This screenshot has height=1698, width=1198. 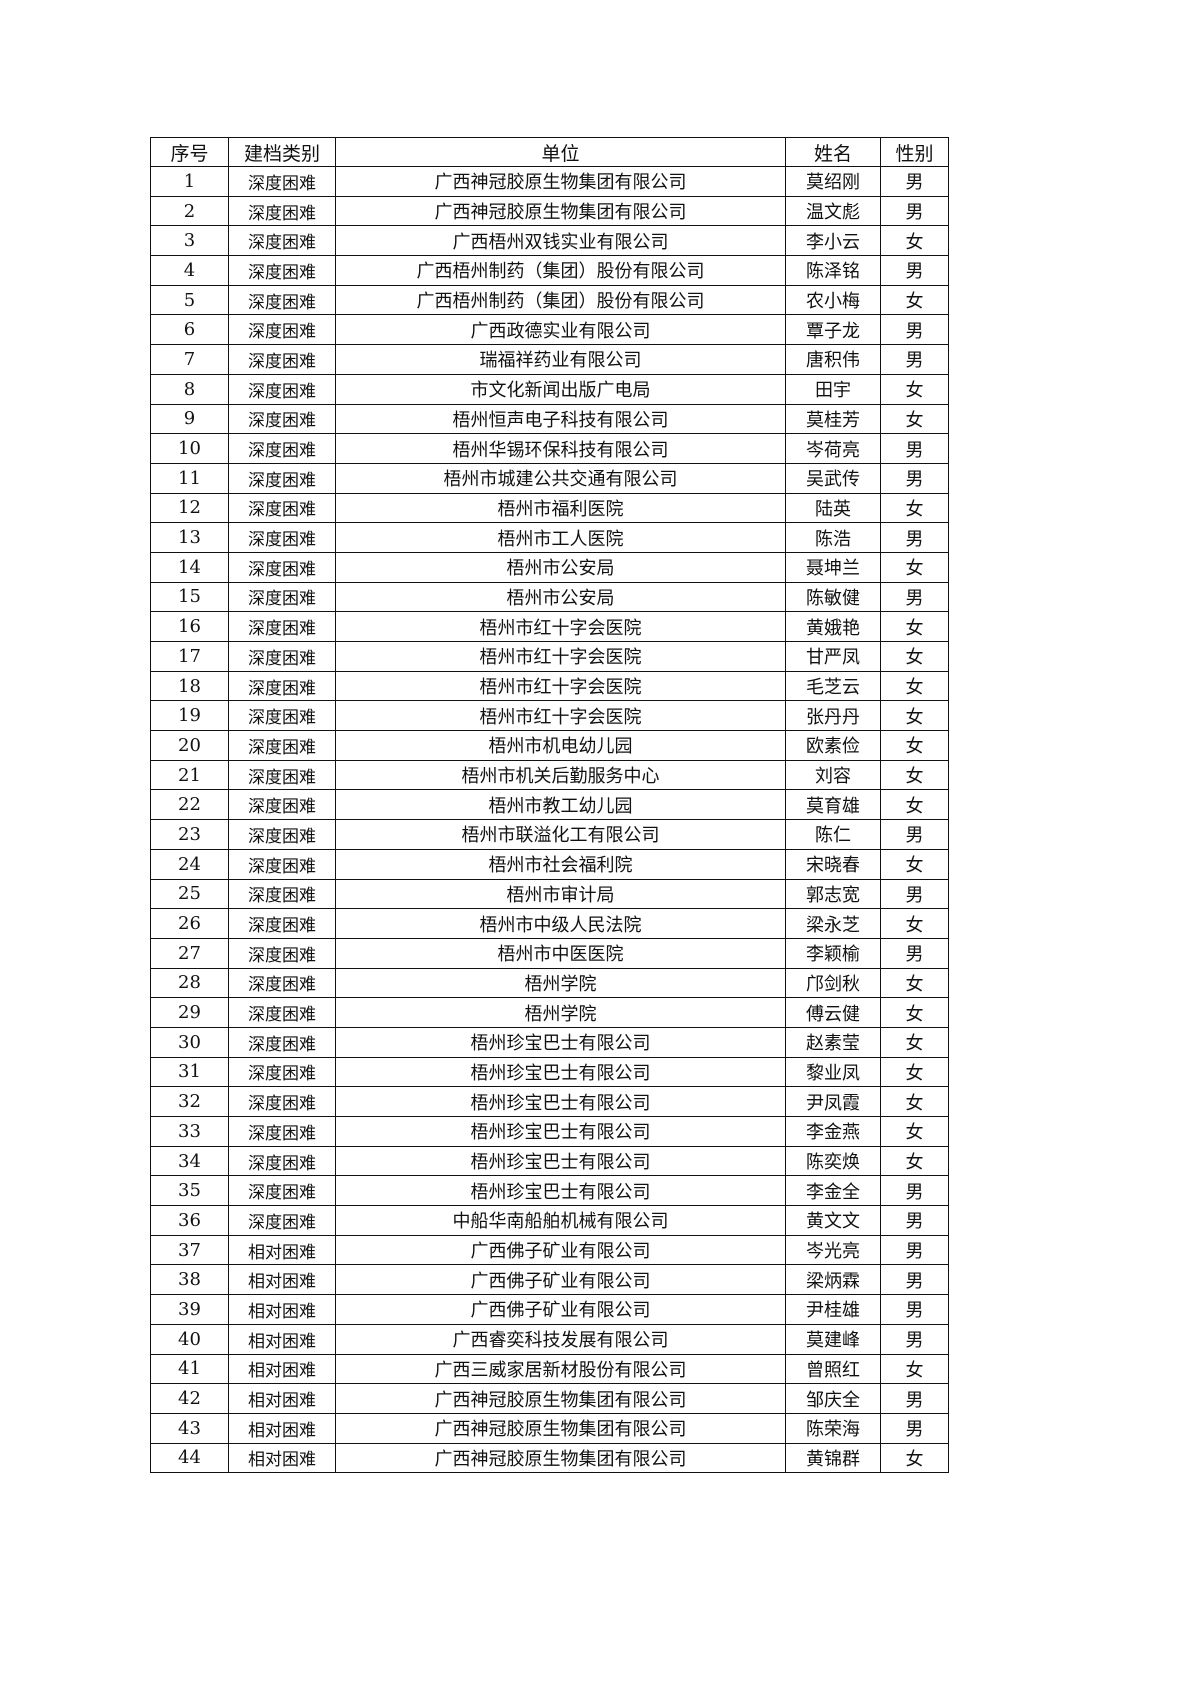 I want to click on cell-unit: 梧州华锡环保科技有限公司, so click(x=560, y=448).